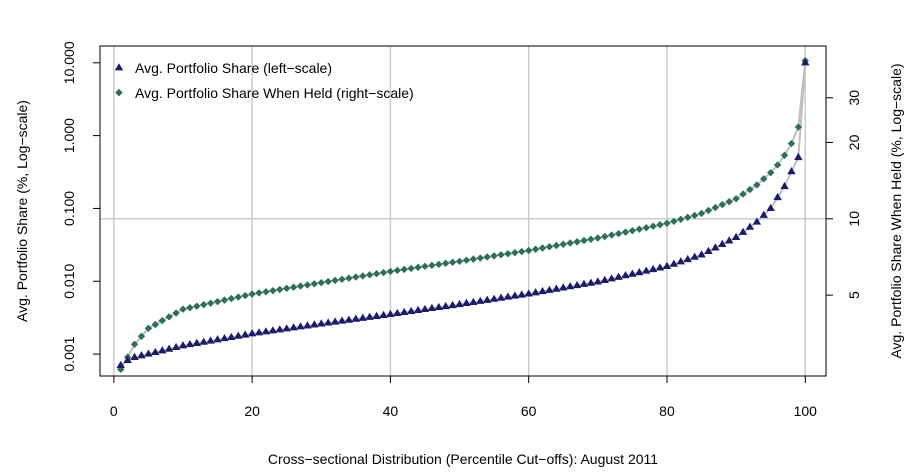  What do you see at coordinates (806, 411) in the screenshot?
I see `x-tick-label: 100` at bounding box center [806, 411].